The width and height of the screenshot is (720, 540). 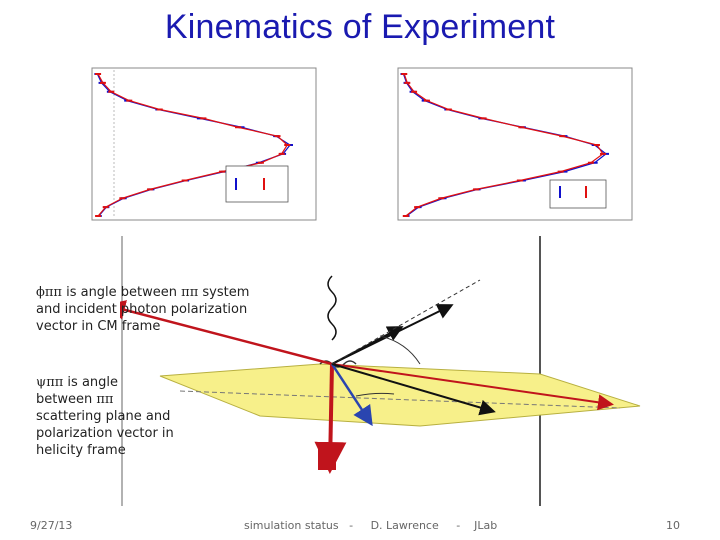 What do you see at coordinates (338, 364) in the screenshot?
I see `photon-wave` at bounding box center [338, 364].